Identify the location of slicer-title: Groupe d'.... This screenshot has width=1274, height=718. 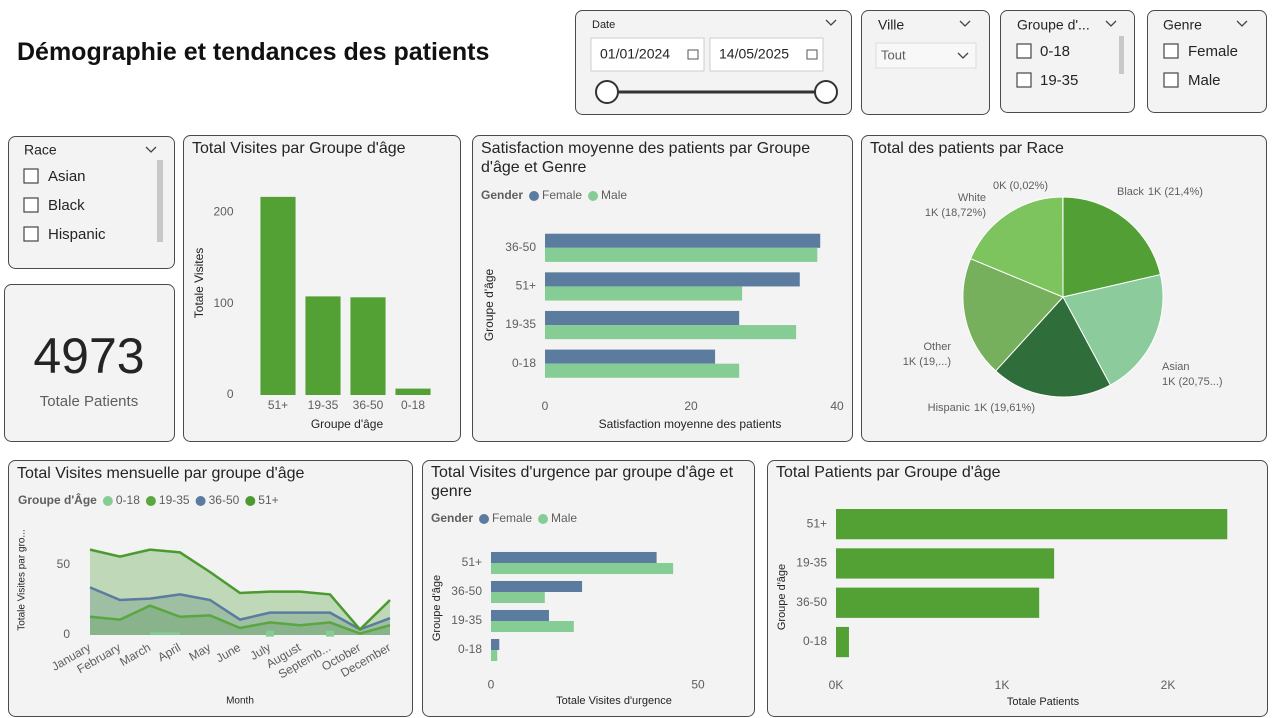
(1053, 25).